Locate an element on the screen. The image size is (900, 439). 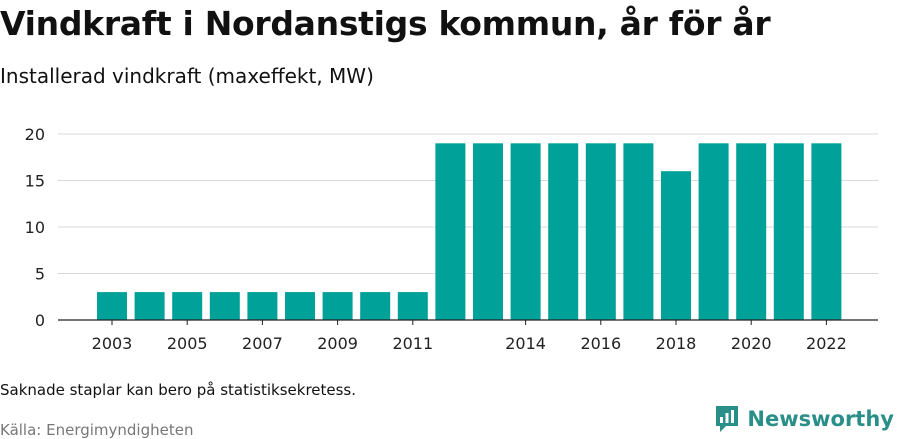
newsworthy-brand: Newsworthy is located at coordinates (804, 419).